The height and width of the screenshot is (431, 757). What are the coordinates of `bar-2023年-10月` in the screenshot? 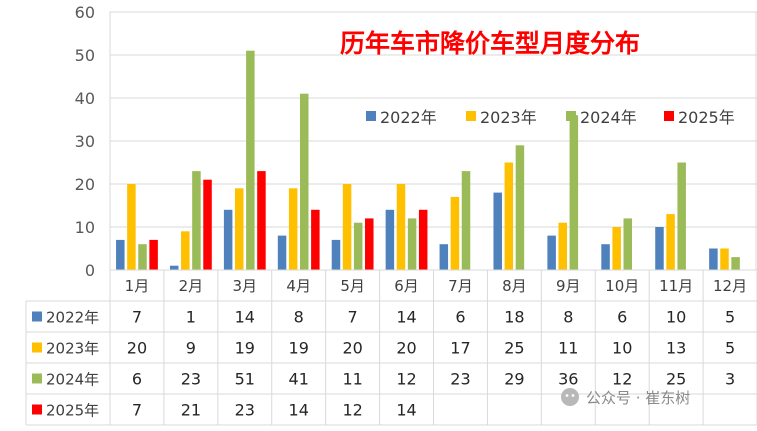 It's located at (616, 248).